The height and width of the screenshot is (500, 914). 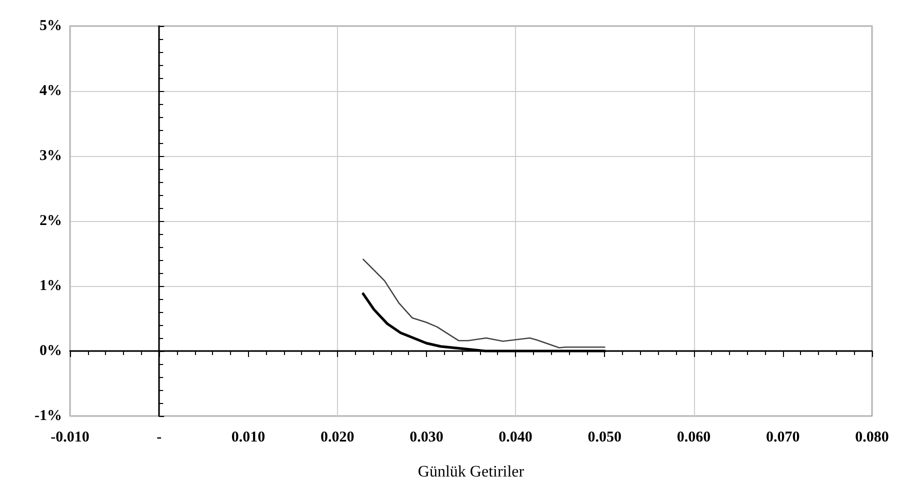 I want to click on y-tick-label: 1%, so click(x=51, y=286).